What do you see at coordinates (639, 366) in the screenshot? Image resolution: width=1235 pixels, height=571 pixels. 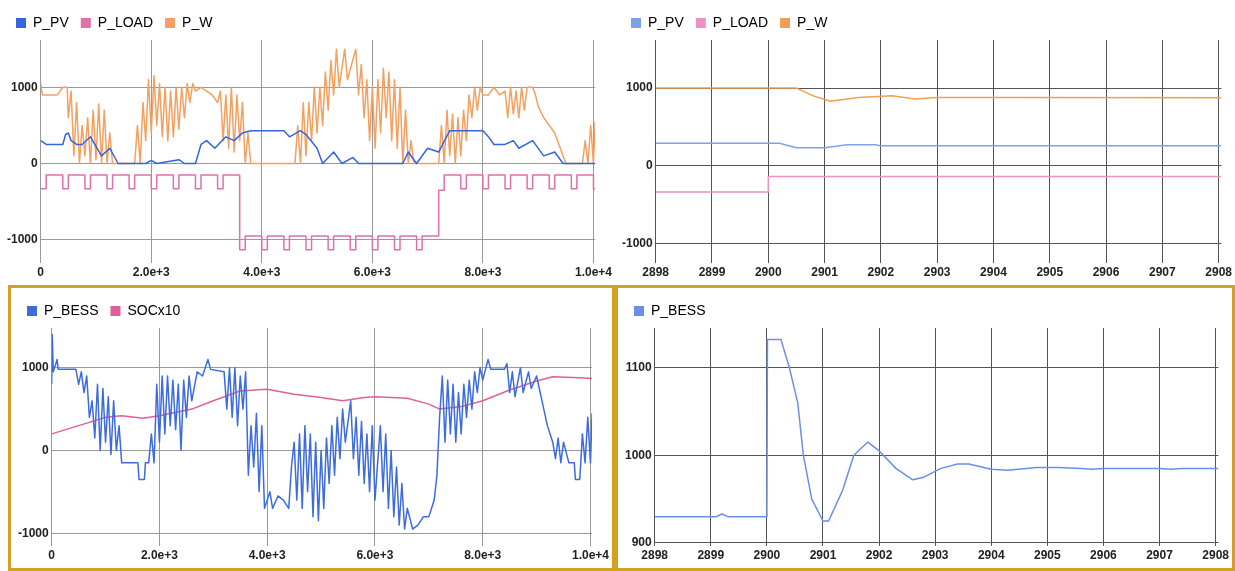 I see `y-tick-label: 1100` at bounding box center [639, 366].